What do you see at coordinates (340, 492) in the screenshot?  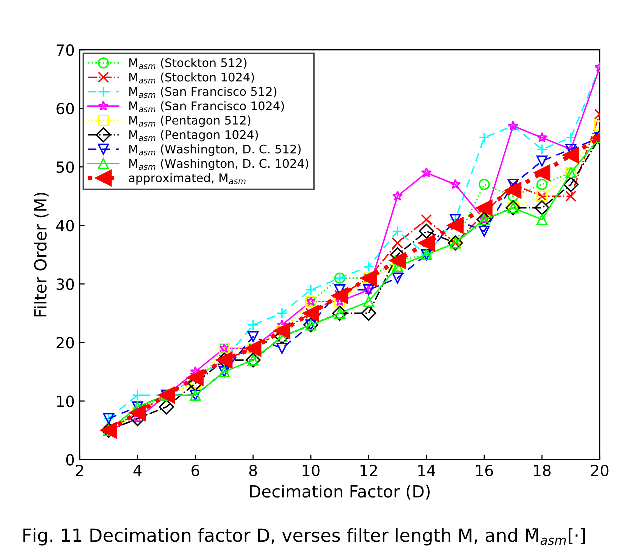 I see `x-axis-title: Decimation Factor (D)` at bounding box center [340, 492].